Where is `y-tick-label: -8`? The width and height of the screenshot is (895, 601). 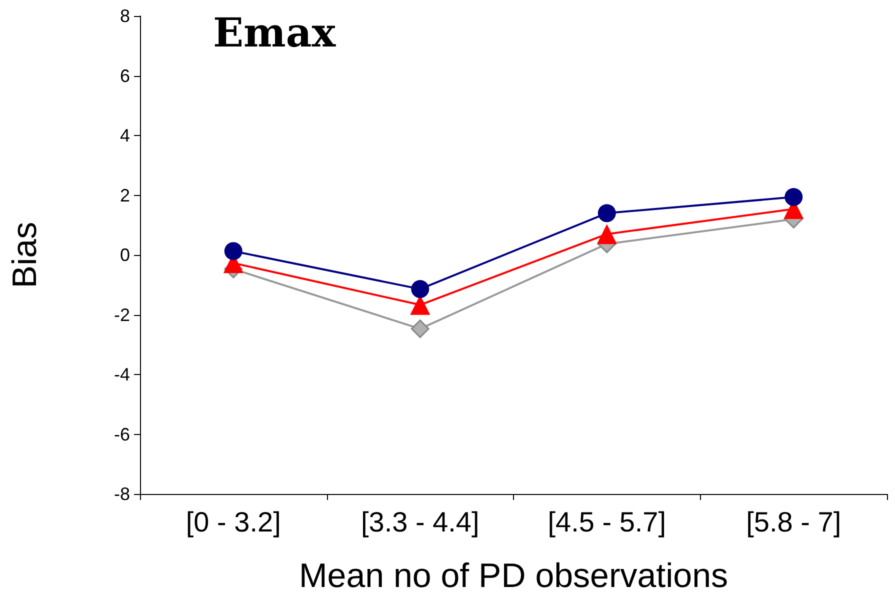 y-tick-label: -8 is located at coordinates (122, 494).